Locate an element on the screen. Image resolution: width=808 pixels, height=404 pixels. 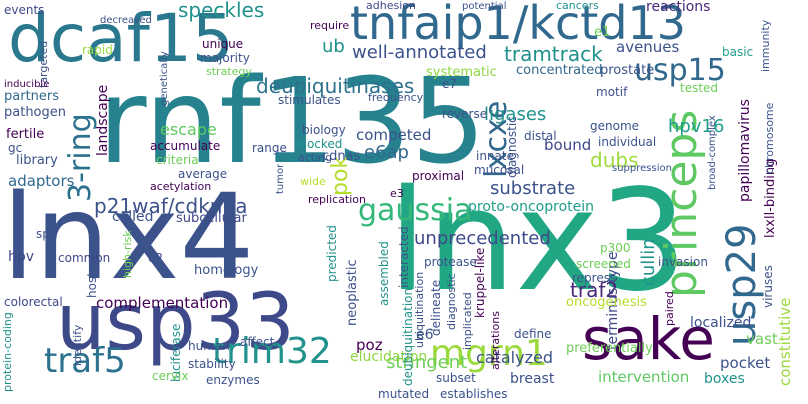
word-genome: genome is located at coordinates (615, 126).